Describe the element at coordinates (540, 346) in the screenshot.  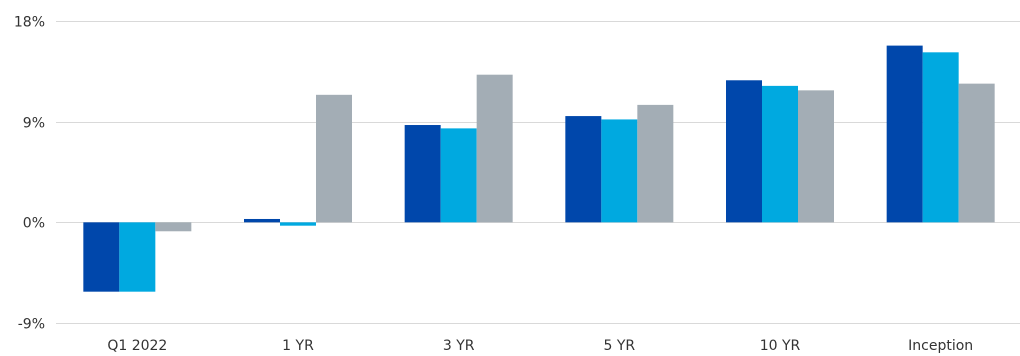
I see `x-axis-tick-labels: Q1 2022 1 YR 3 YR 5 YR 10 YR Inception` at that location.